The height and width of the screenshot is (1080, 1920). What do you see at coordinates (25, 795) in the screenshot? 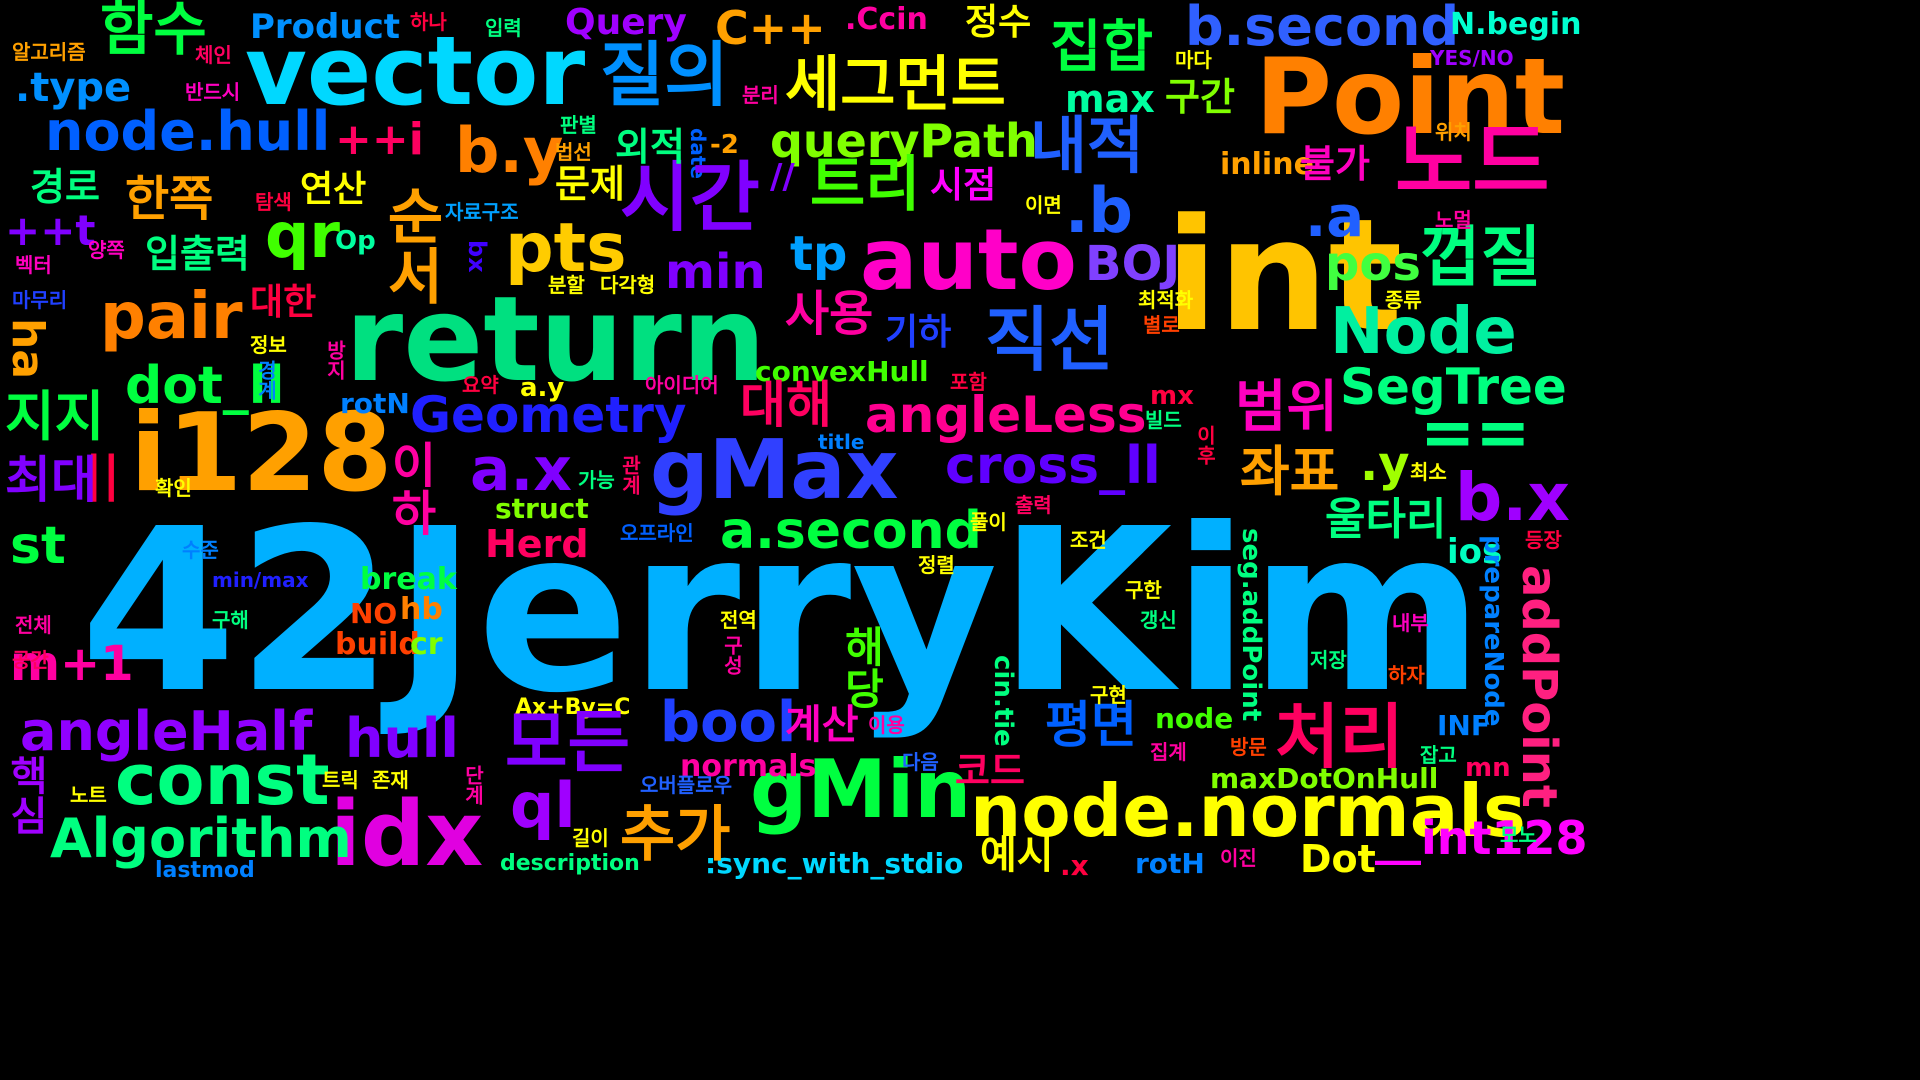
I see `word-haeksim: 핵심` at bounding box center [25, 795].